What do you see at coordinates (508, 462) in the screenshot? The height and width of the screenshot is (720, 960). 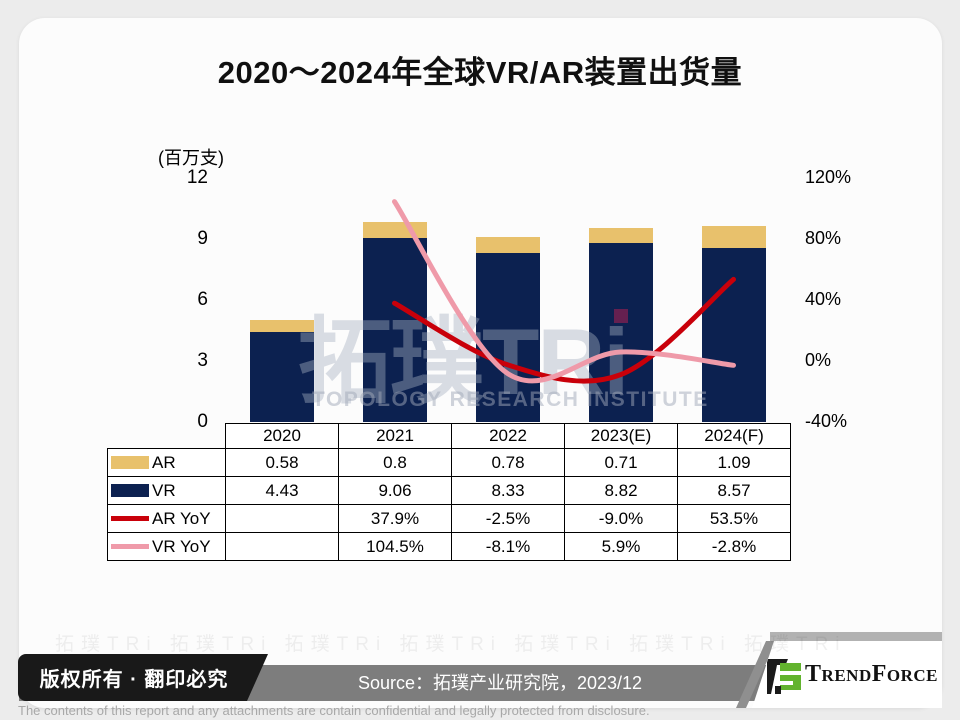 I see `table-value-cell: 0.78` at bounding box center [508, 462].